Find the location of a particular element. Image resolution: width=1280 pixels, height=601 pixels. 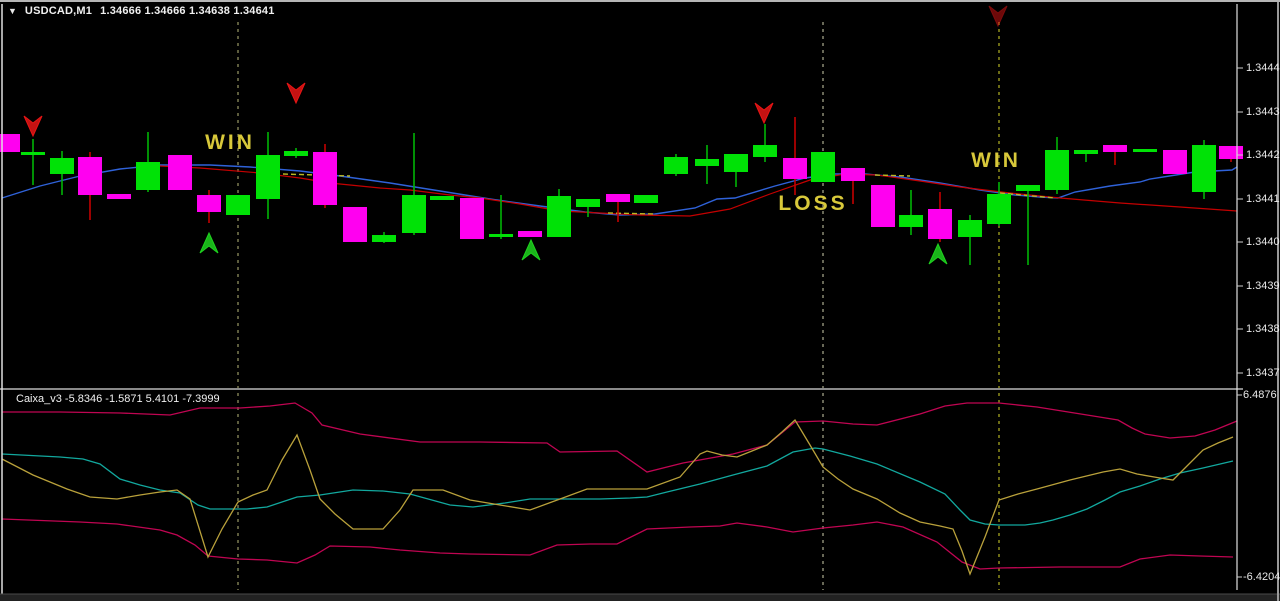

ma-yellow-segment is located at coordinates (892, 175).